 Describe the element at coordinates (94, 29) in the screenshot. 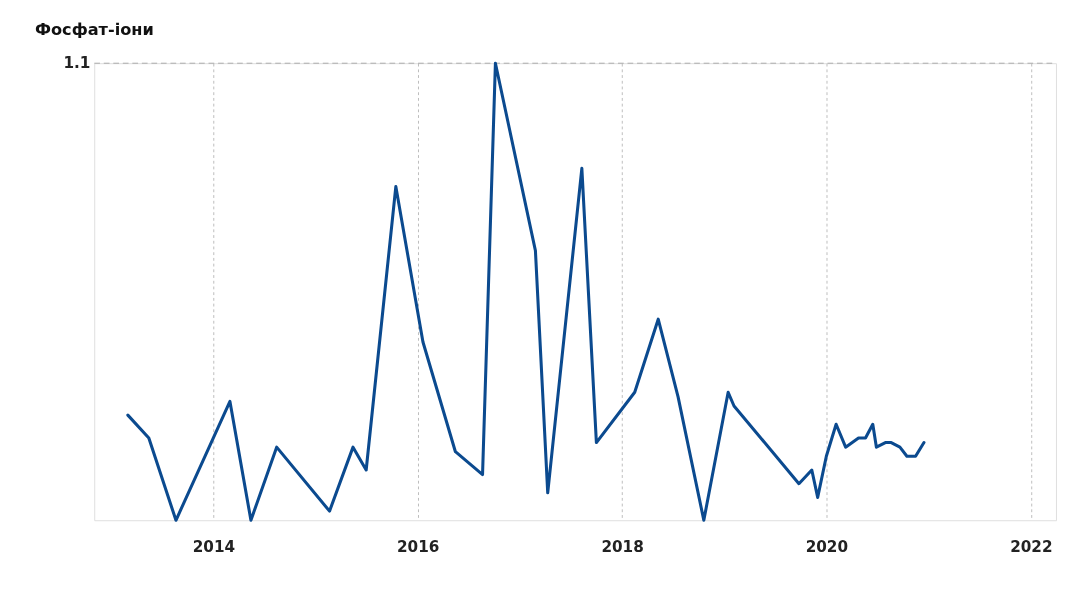

I see `chart-title: Фосфат-іони` at that location.